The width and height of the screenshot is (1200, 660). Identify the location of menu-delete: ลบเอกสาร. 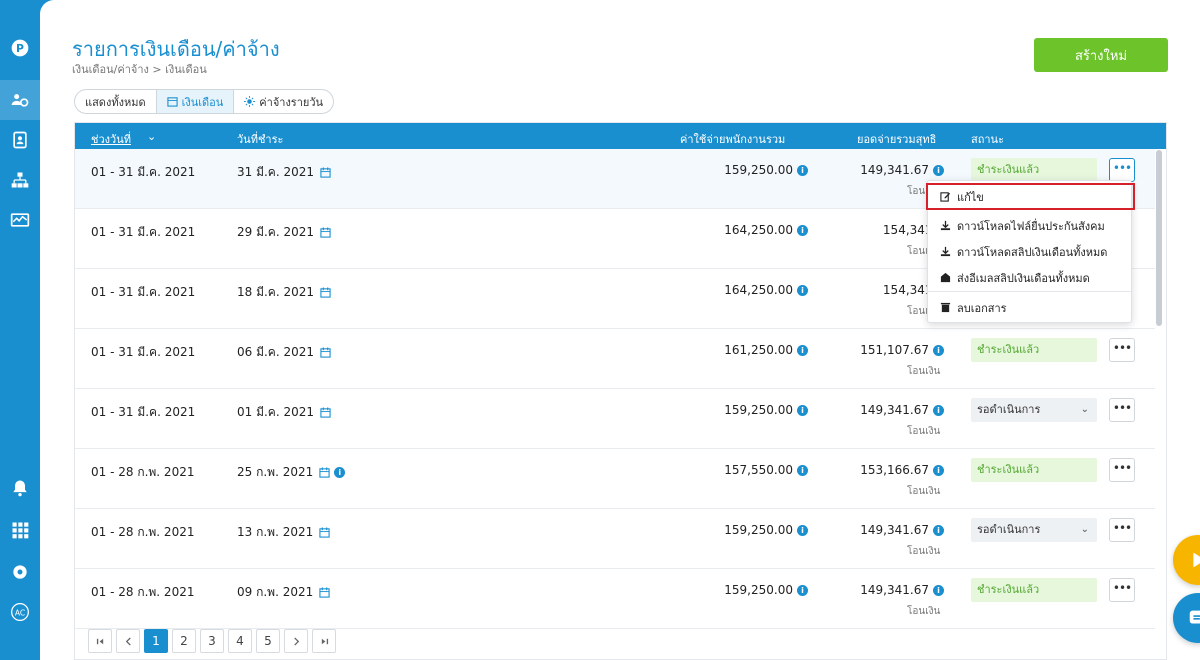
(1030, 307).